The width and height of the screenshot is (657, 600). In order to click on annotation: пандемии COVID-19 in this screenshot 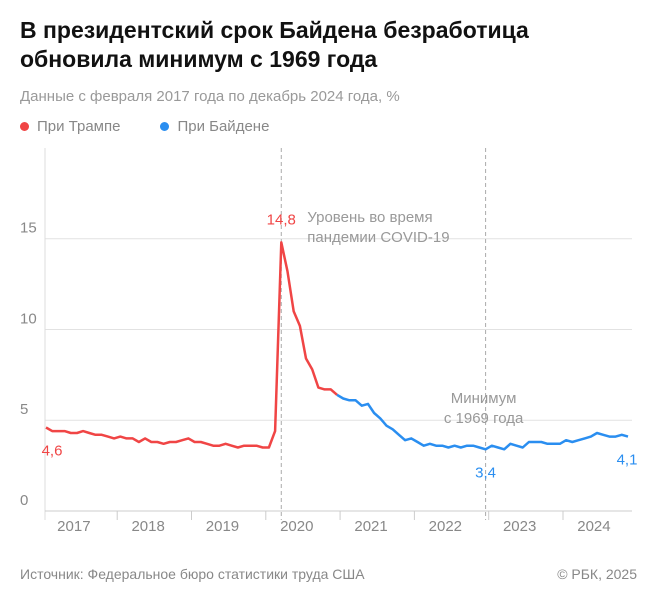, I will do `click(378, 237)`.